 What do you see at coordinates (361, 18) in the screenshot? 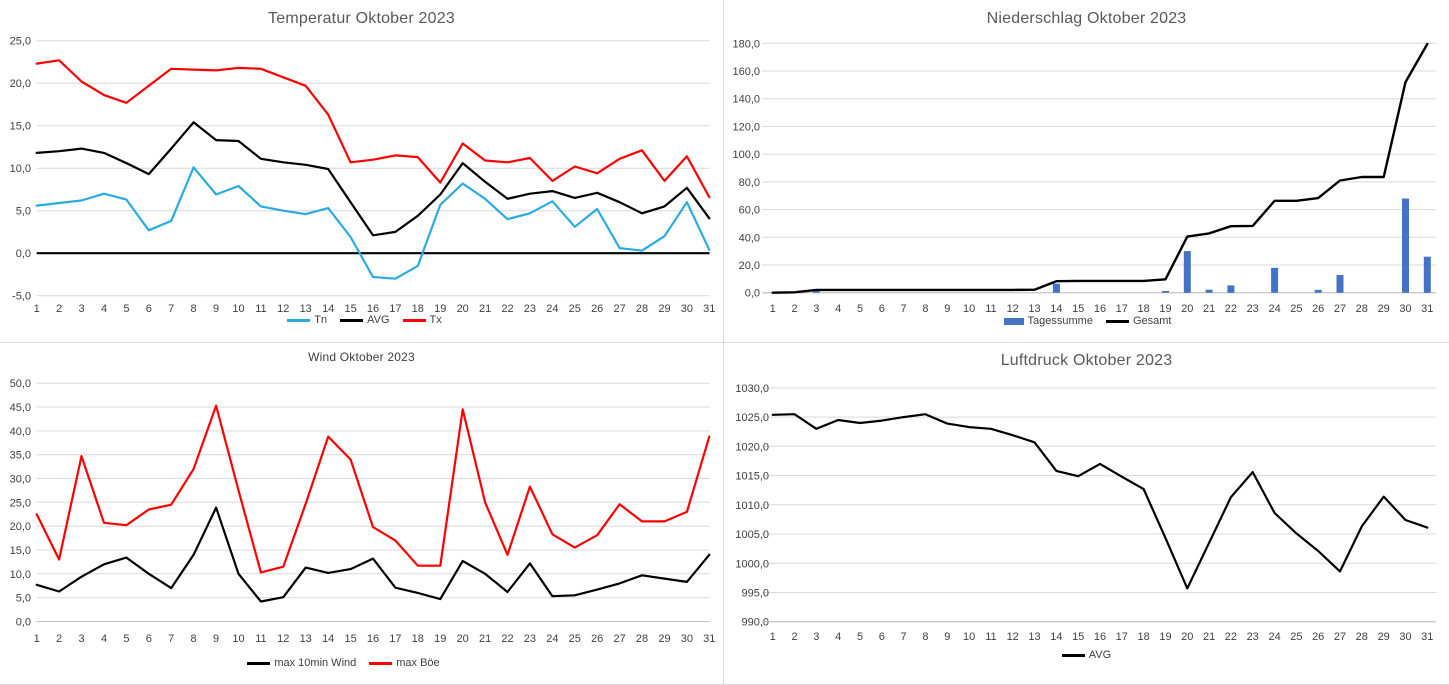
I see `chart-title-temperatur: Temperatur Oktober 2023` at bounding box center [361, 18].